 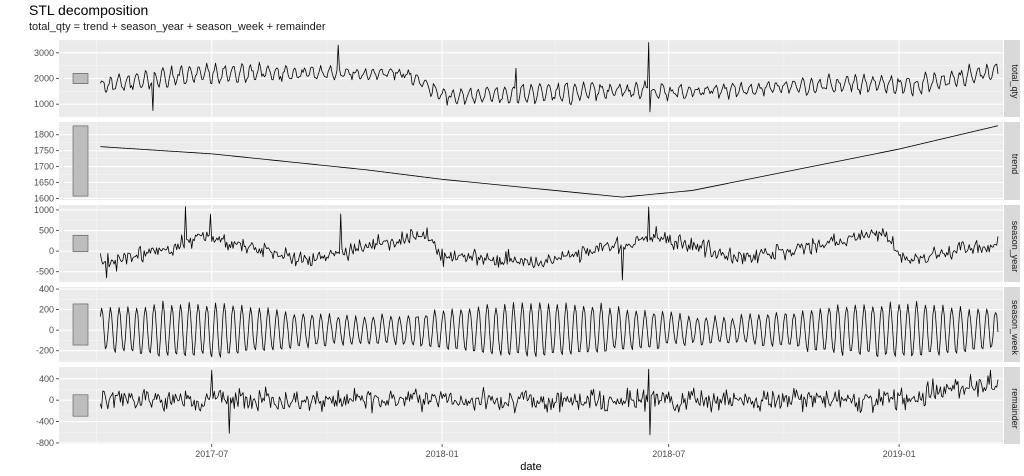 What do you see at coordinates (46, 289) in the screenshot?
I see `panel-season-week-y-tick-label: 400` at bounding box center [46, 289].